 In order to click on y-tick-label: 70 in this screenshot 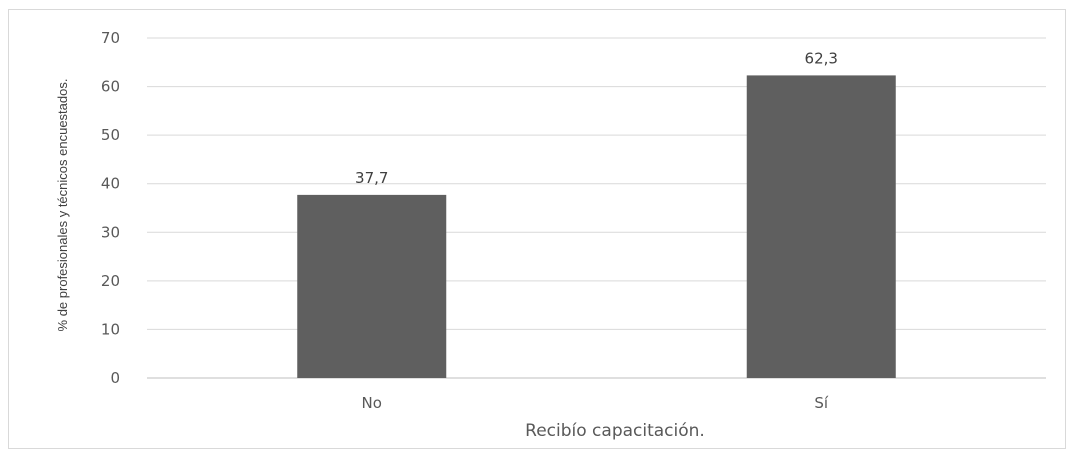, I will do `click(110, 38)`.